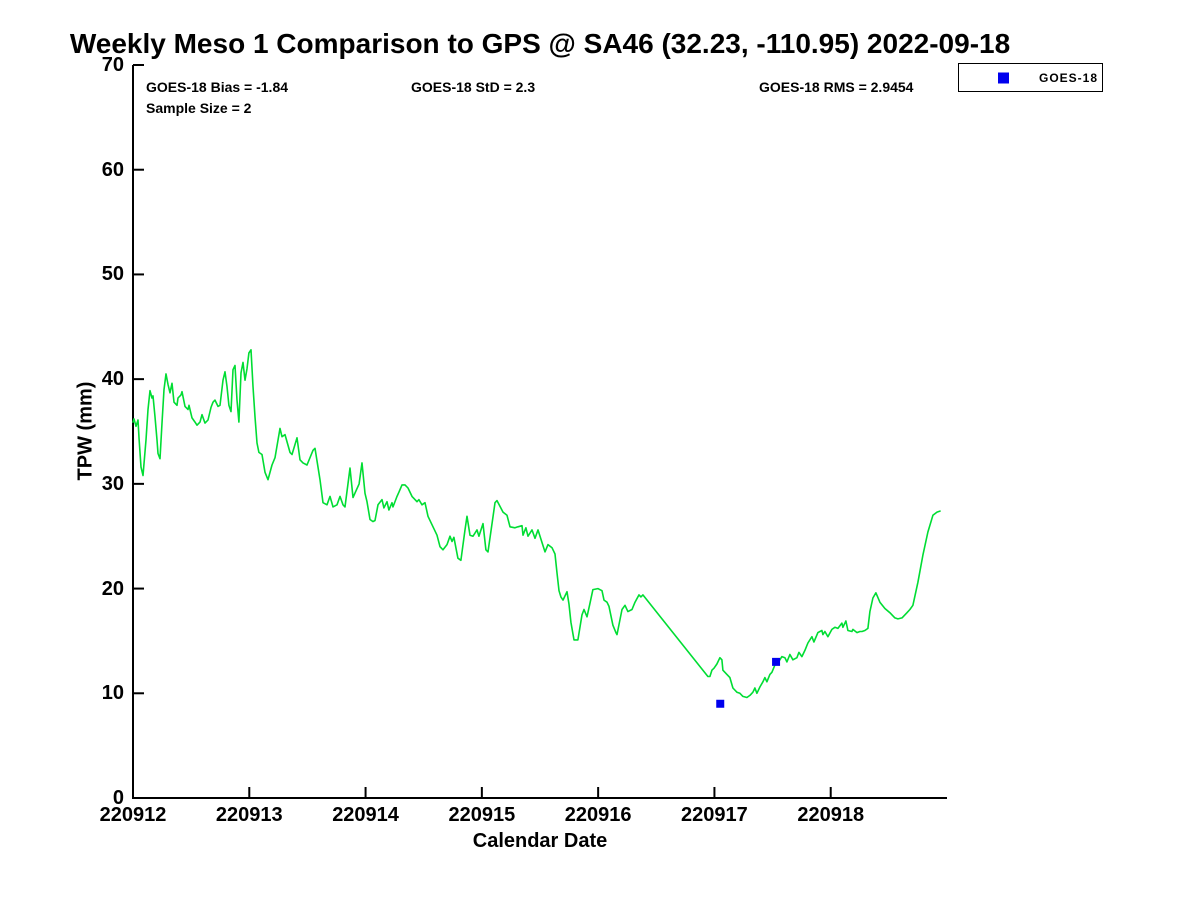 The image size is (1200, 900). What do you see at coordinates (831, 815) in the screenshot?
I see `x-tick-label: 220918` at bounding box center [831, 815].